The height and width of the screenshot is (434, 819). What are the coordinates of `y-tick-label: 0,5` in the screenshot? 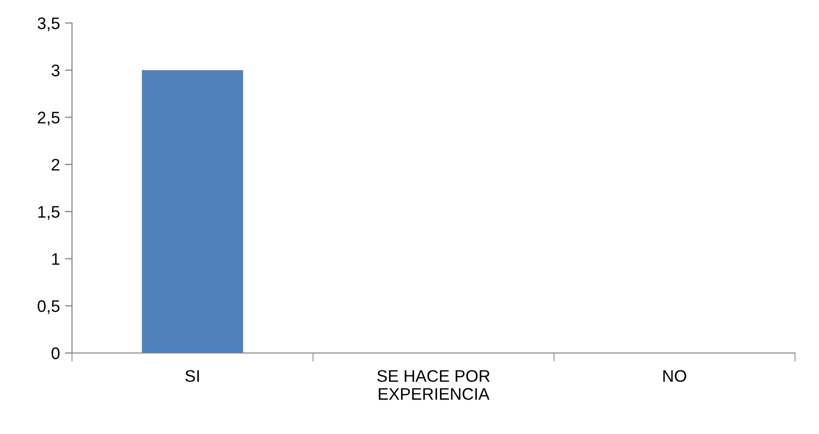 It's located at (49, 307).